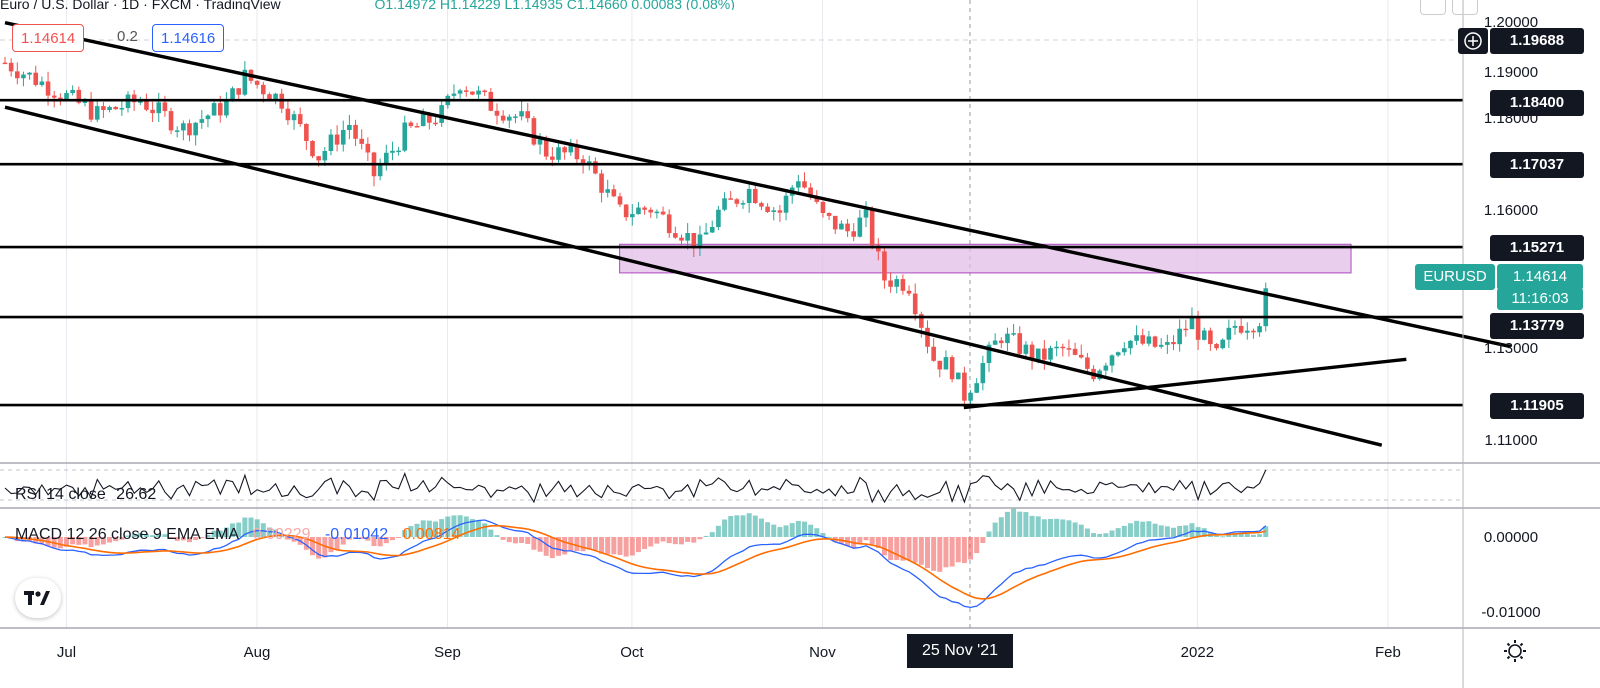 The width and height of the screenshot is (1600, 688). I want to click on level-tag-4: 1.15271, so click(1537, 248).